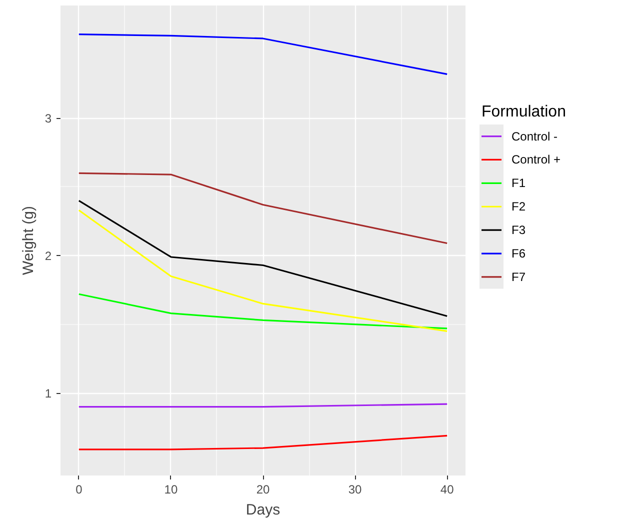 The image size is (621, 522). Describe the element at coordinates (519, 207) in the screenshot. I see `legend-label: F2` at that location.